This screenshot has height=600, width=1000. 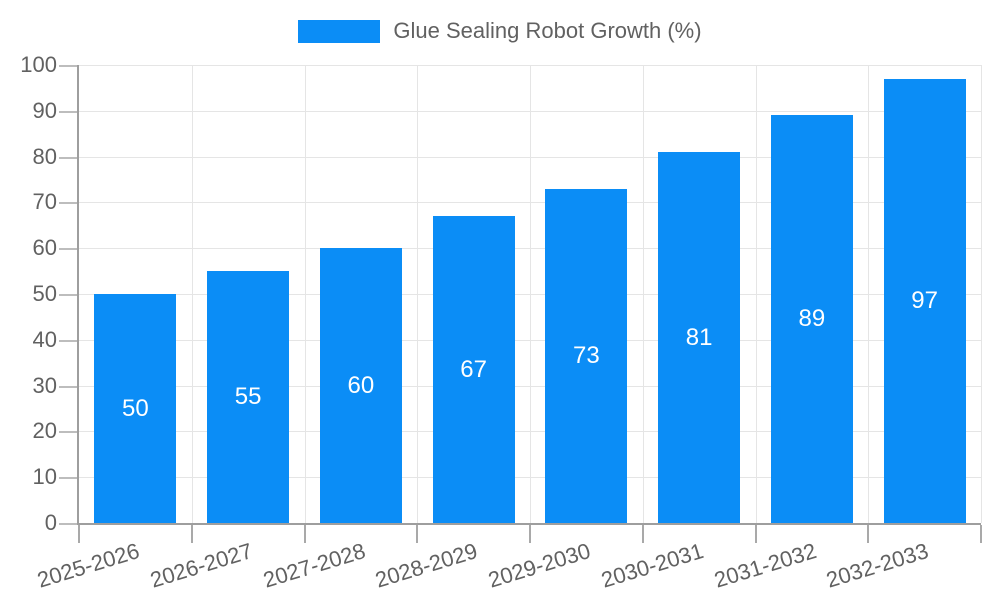 I want to click on y-tick-label: 0, so click(x=50, y=522).